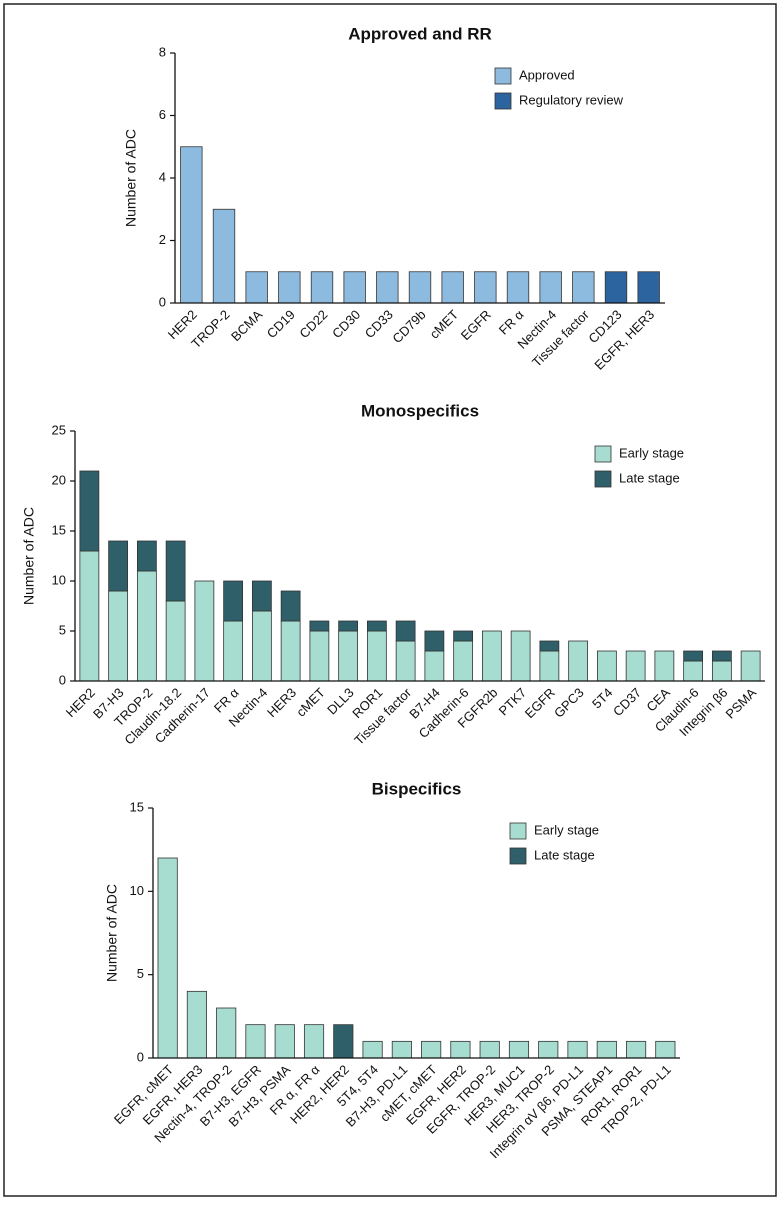 This screenshot has width=780, height=1205. What do you see at coordinates (162, 51) in the screenshot?
I see `y-tick-label: 8` at bounding box center [162, 51].